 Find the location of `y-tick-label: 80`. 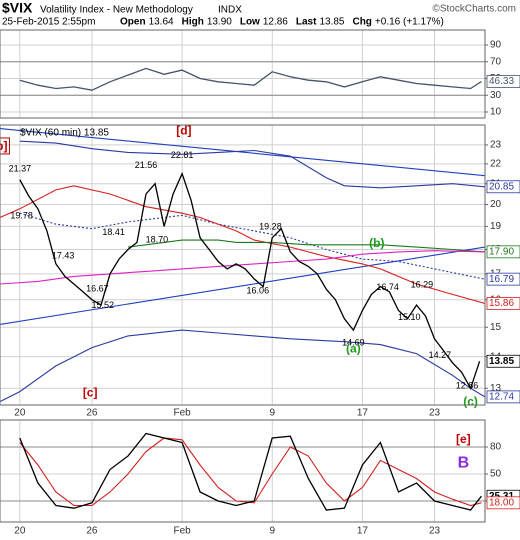

y-tick-label: 80 is located at coordinates (496, 447).